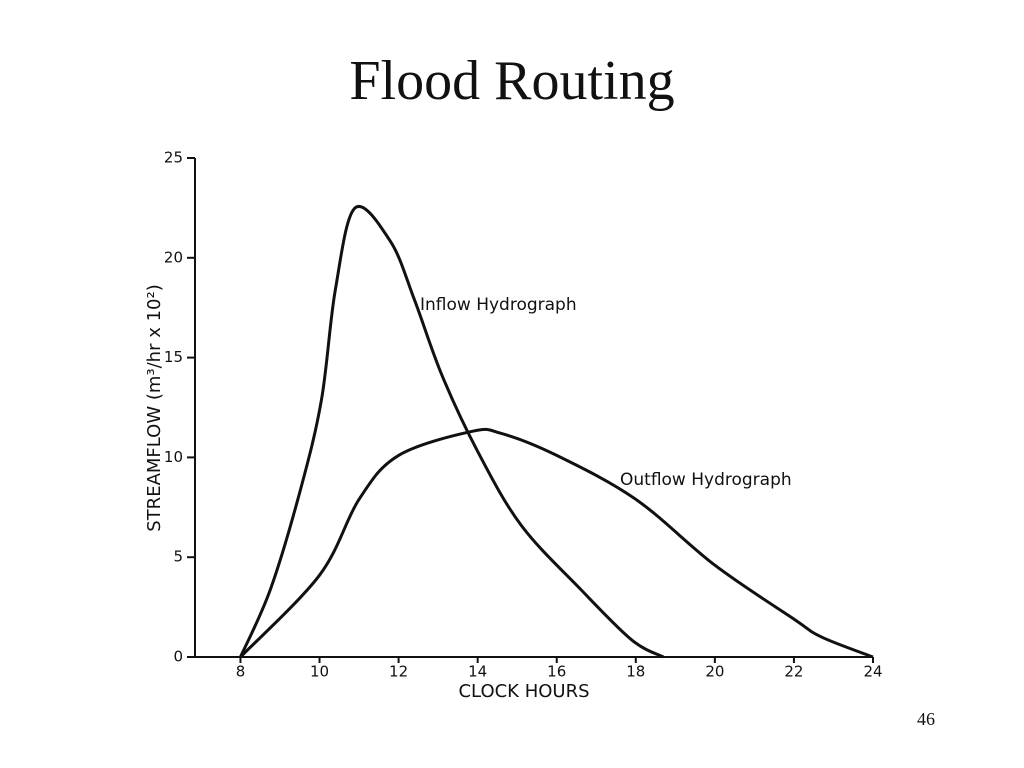 The width and height of the screenshot is (1024, 768). Describe the element at coordinates (173, 457) in the screenshot. I see `y-tick-label: 10` at that location.